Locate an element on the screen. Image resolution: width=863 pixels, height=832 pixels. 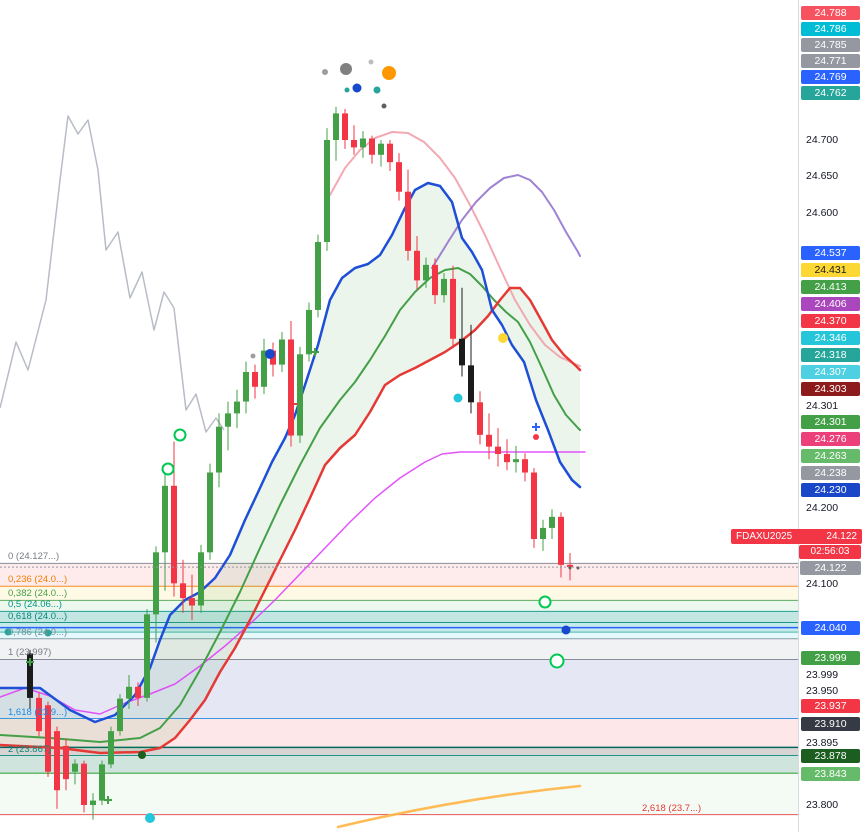
price-axis-label: 24.786 is located at coordinates (830, 29).